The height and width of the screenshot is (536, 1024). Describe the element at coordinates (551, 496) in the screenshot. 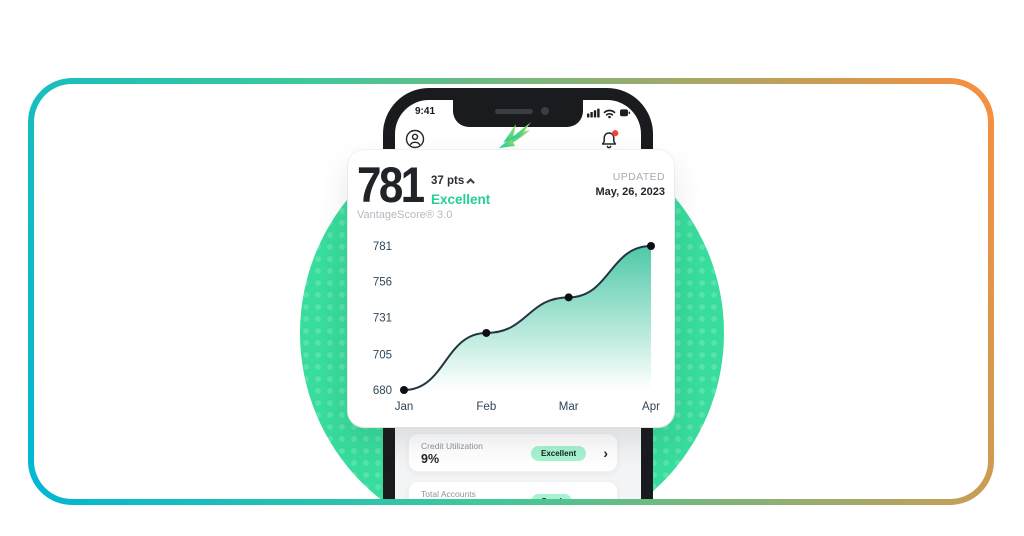

I see `status-badge: Good` at that location.